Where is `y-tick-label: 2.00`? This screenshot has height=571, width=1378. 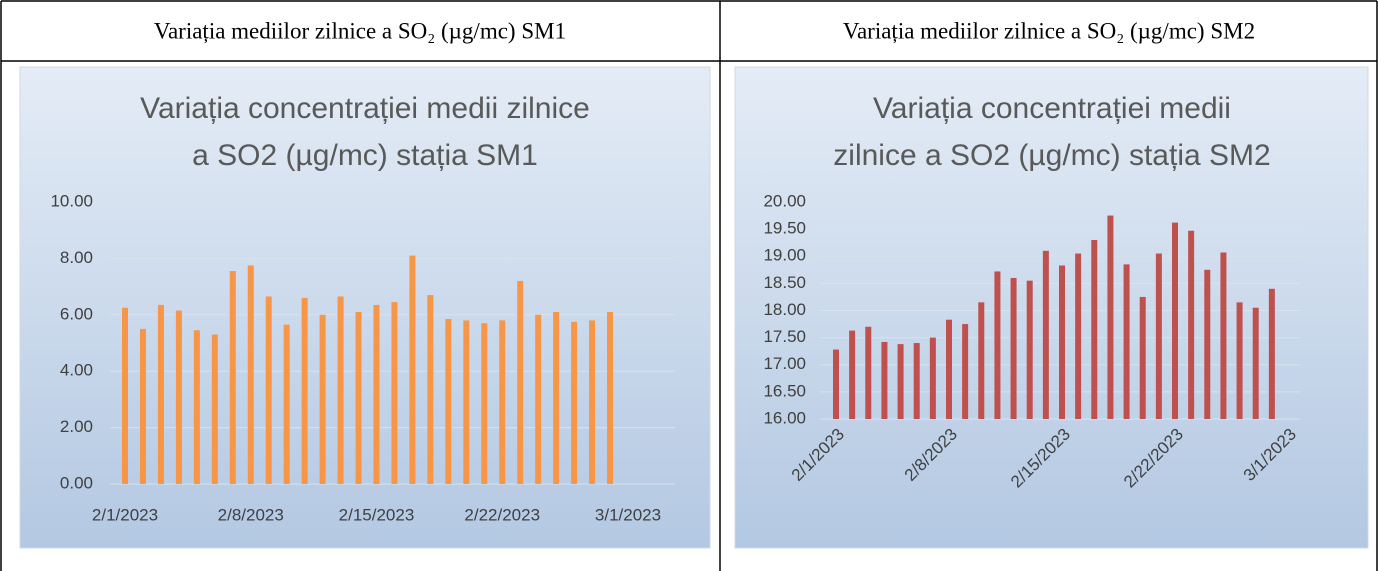 y-tick-label: 2.00 is located at coordinates (76, 426).